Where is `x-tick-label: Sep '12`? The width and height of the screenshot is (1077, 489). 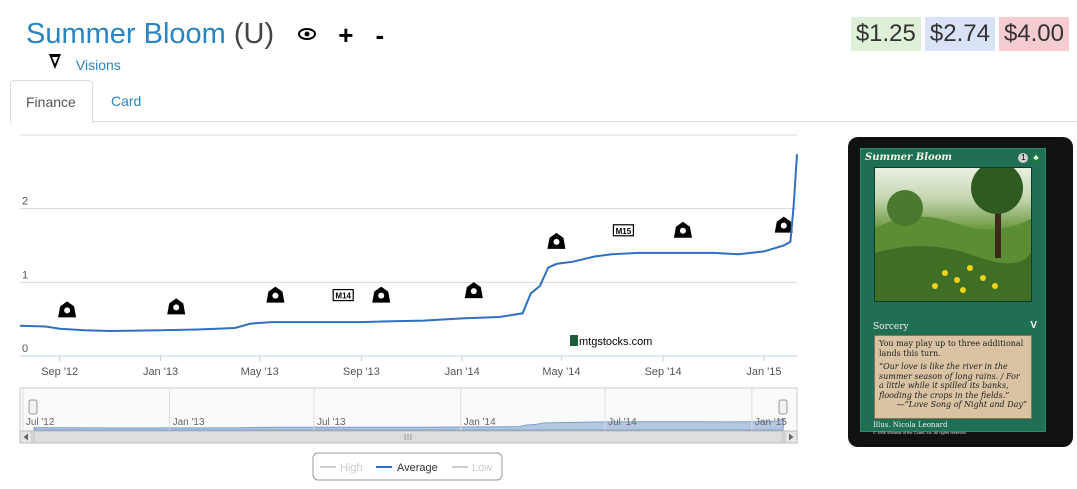
x-tick-label: Sep '12 is located at coordinates (59, 372).